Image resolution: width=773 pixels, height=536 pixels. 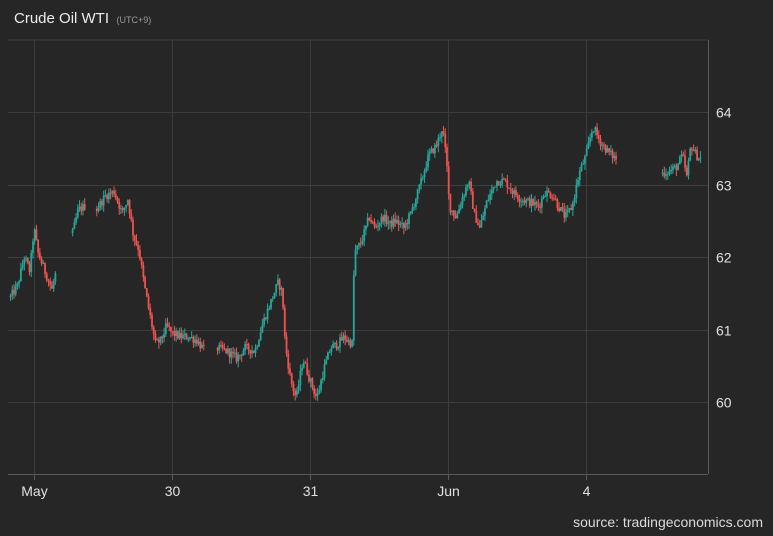 What do you see at coordinates (724, 113) in the screenshot?
I see `y-tick-label: 64` at bounding box center [724, 113].